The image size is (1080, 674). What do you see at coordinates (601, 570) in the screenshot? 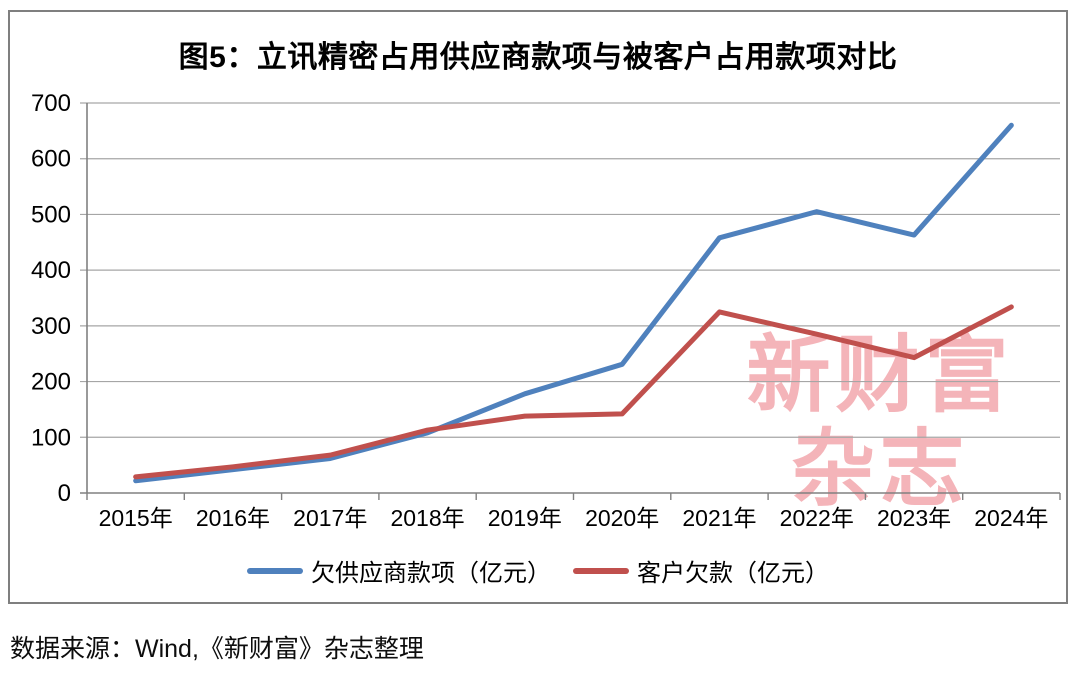
I see `legend-swatch-red-line` at bounding box center [601, 570].